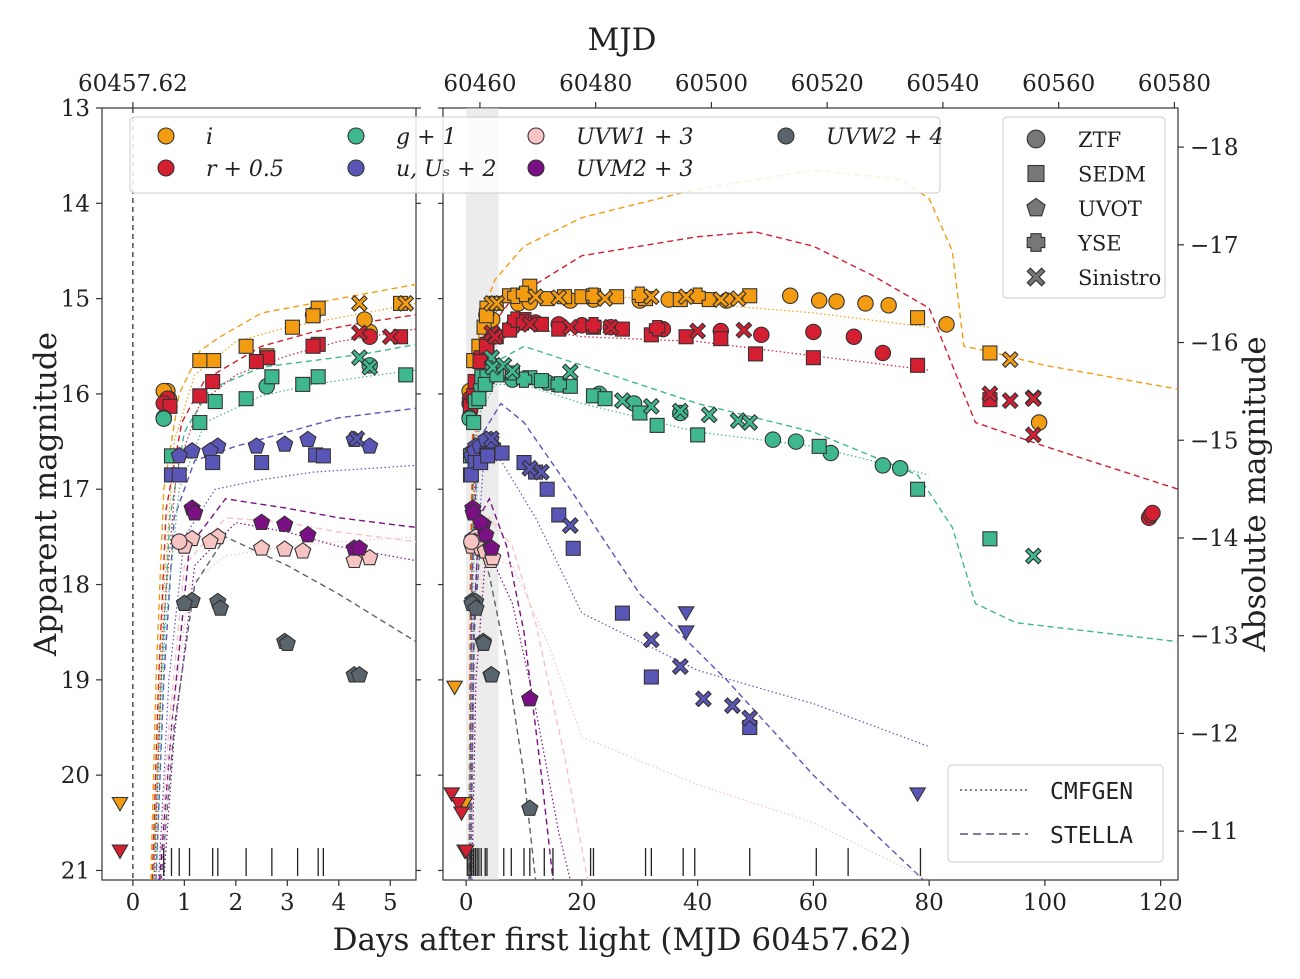 This screenshot has width=1300, height=979. I want to click on y-axis-right-label: Absolute magnitude, so click(1255, 494).